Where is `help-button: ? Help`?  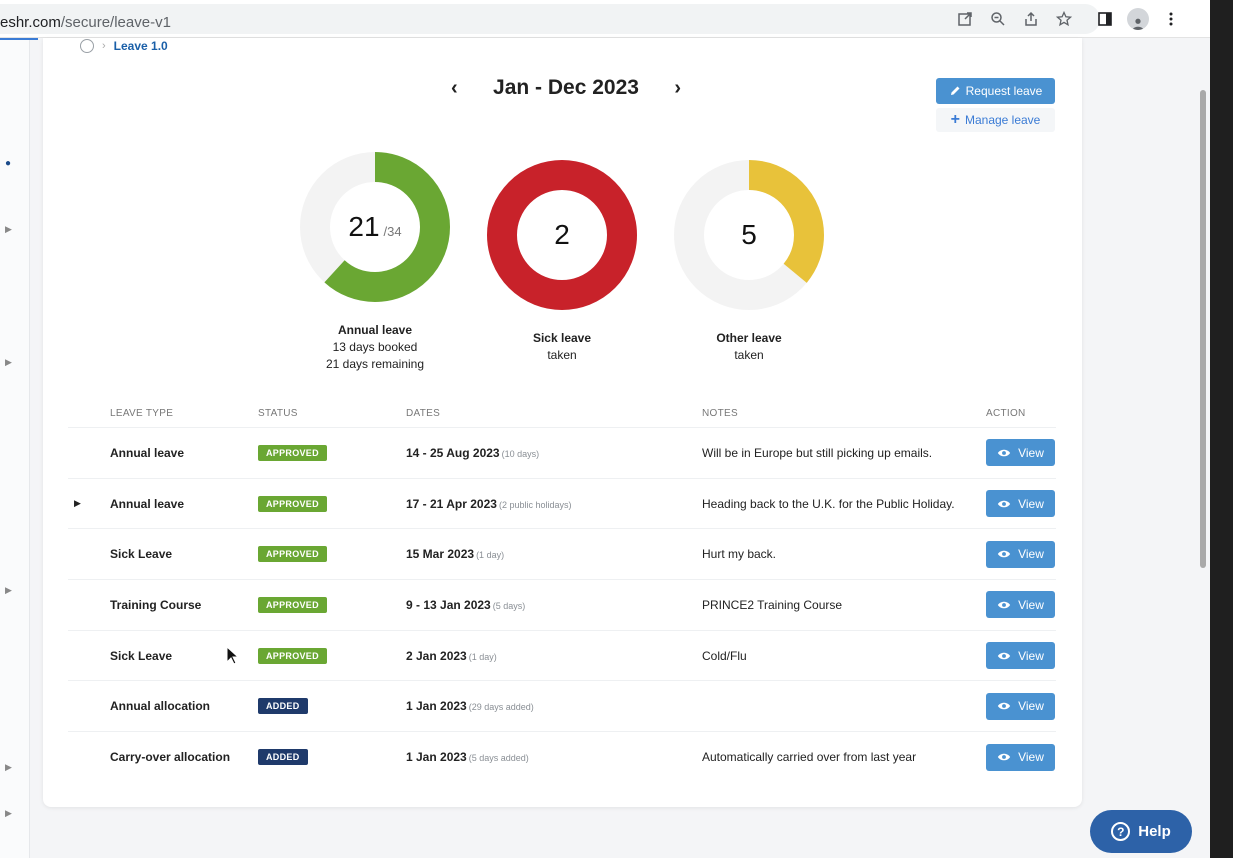 help-button: ? Help is located at coordinates (1141, 831).